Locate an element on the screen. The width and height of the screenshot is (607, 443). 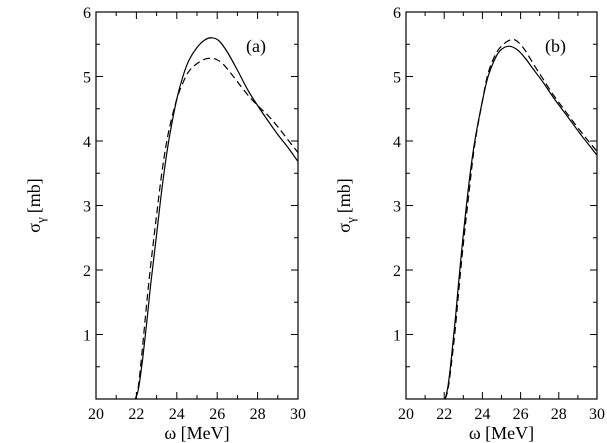
panel-label: (a) is located at coordinates (256, 46).